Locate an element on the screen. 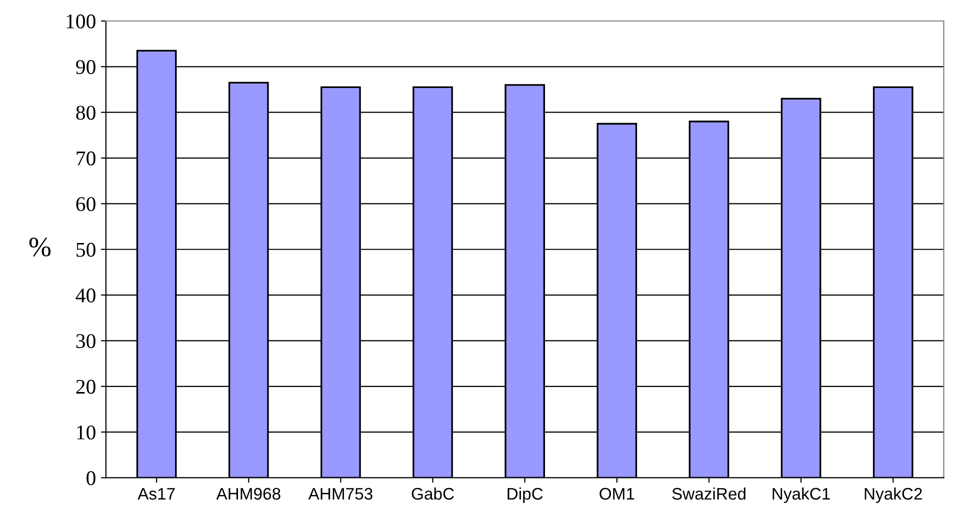  y-tick-label: 100 is located at coordinates (81, 21).